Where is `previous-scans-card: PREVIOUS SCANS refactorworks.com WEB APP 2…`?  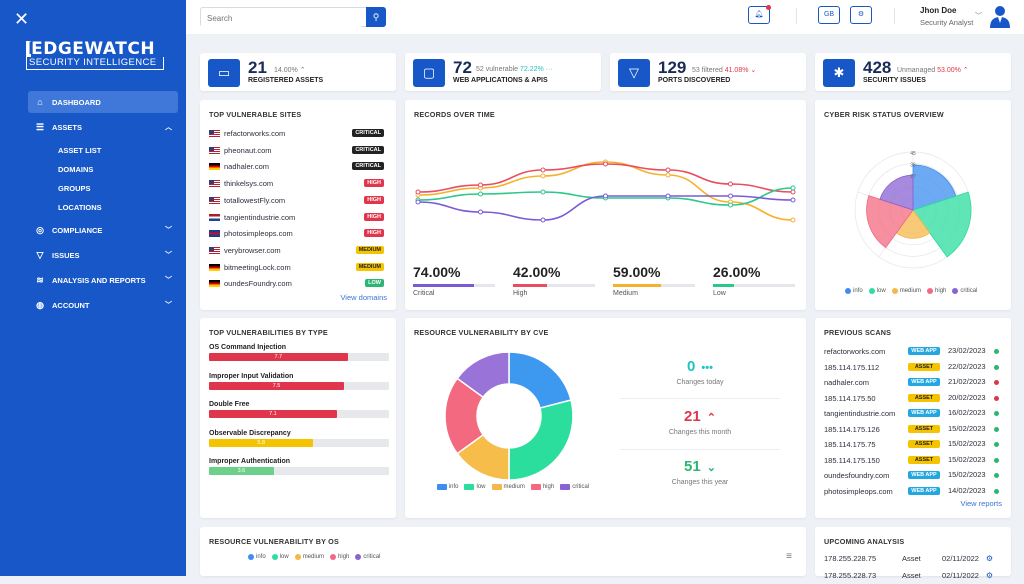
previous-scans-card: PREVIOUS SCANS refactorworks.com WEB APP 2… is located at coordinates (913, 418).